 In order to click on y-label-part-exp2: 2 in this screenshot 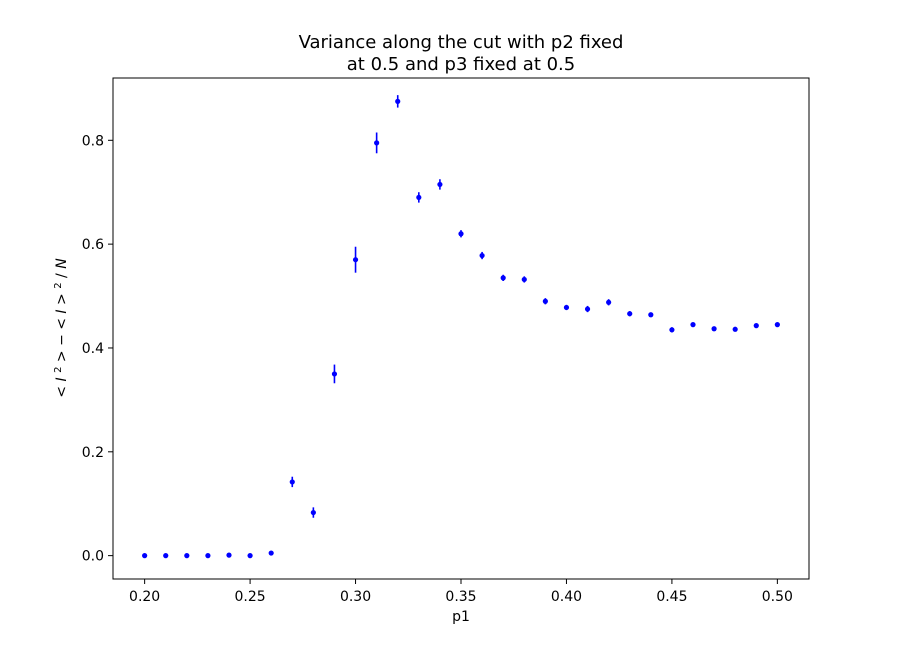, I will do `click(58, 285)`.